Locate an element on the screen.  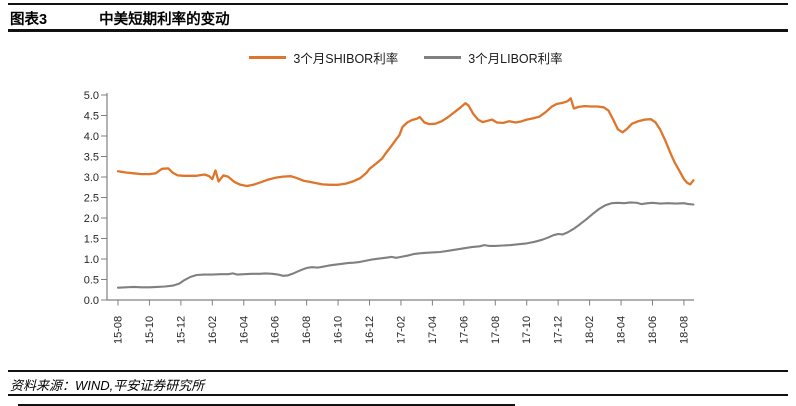
y-axis-tick-label: 0.0 is located at coordinates (91, 301).